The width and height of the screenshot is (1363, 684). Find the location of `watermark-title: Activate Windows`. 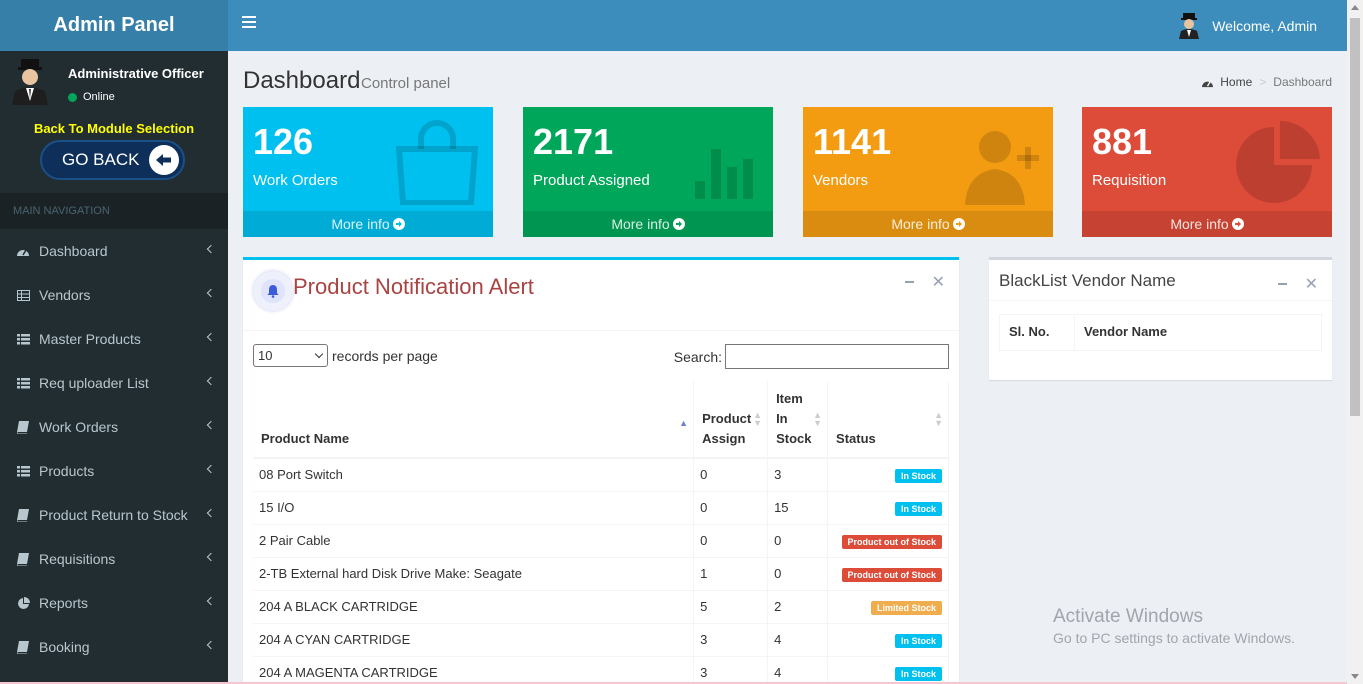

watermark-title: Activate Windows is located at coordinates (1128, 616).